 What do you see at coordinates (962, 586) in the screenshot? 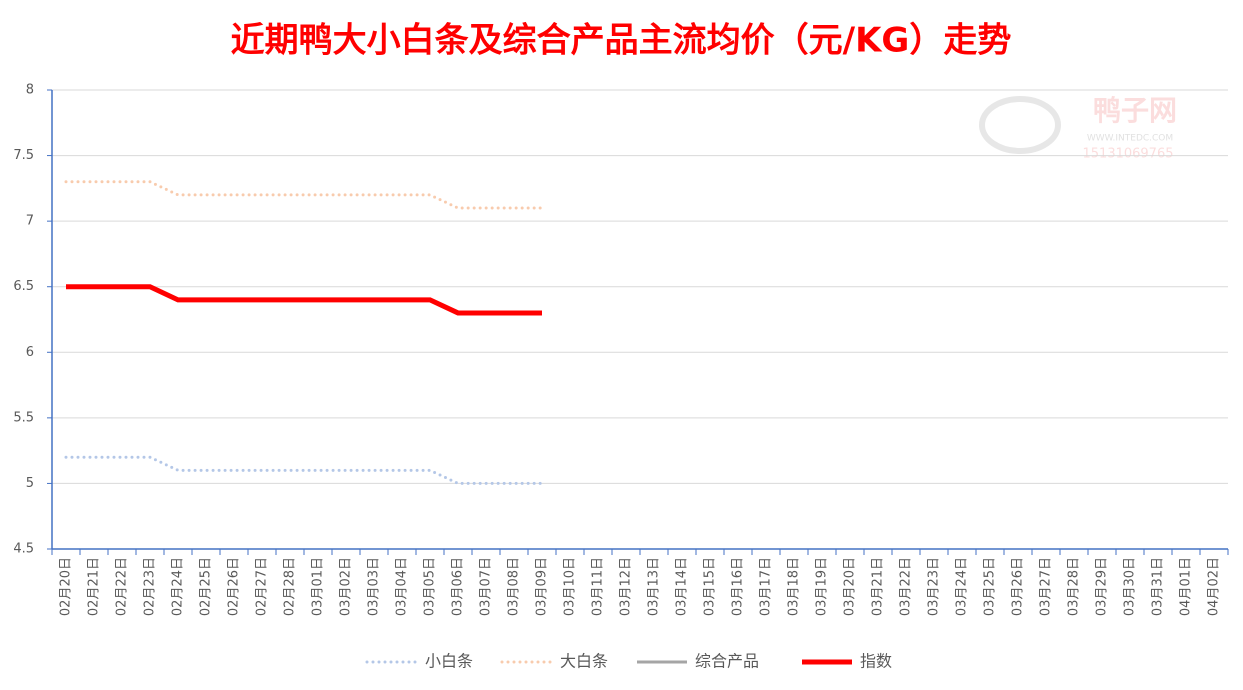
I see `x-tick-label: 03月24日` at bounding box center [962, 586].